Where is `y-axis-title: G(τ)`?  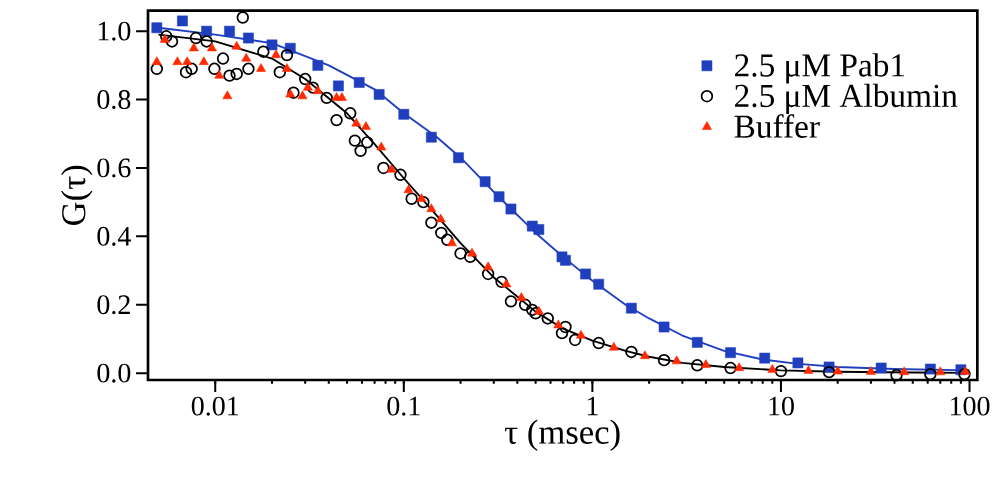
y-axis-title: G(τ) is located at coordinates (77, 195).